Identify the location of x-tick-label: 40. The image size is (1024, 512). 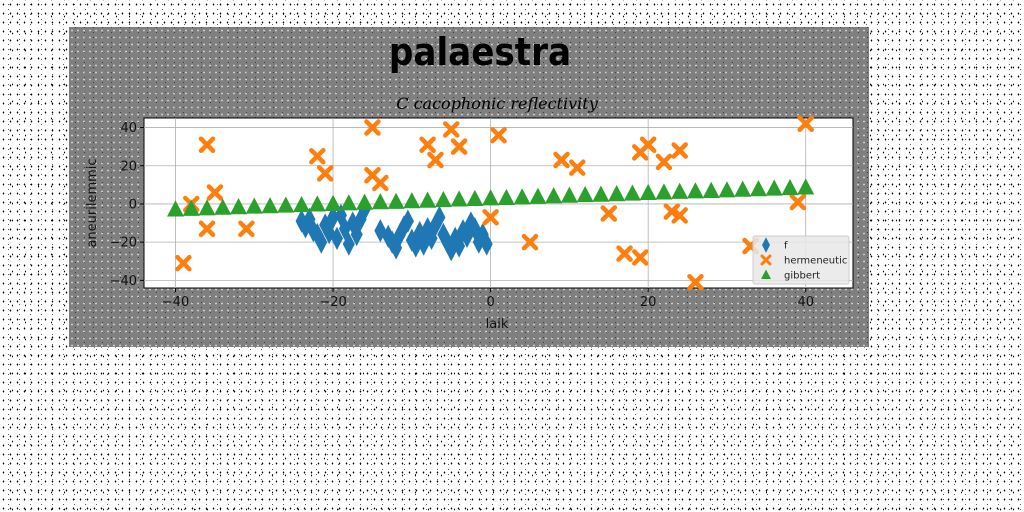
(805, 302).